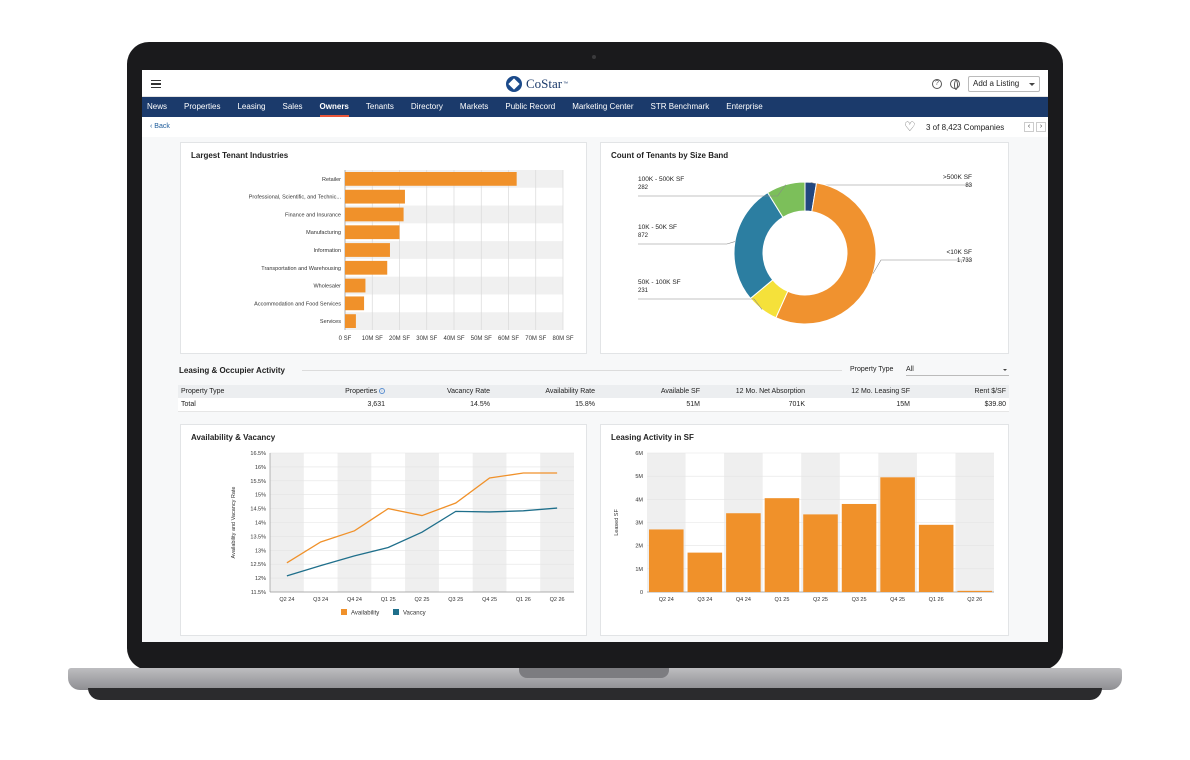  Describe the element at coordinates (240, 155) in the screenshot. I see `card-title: Largest Tenant Industries` at that location.